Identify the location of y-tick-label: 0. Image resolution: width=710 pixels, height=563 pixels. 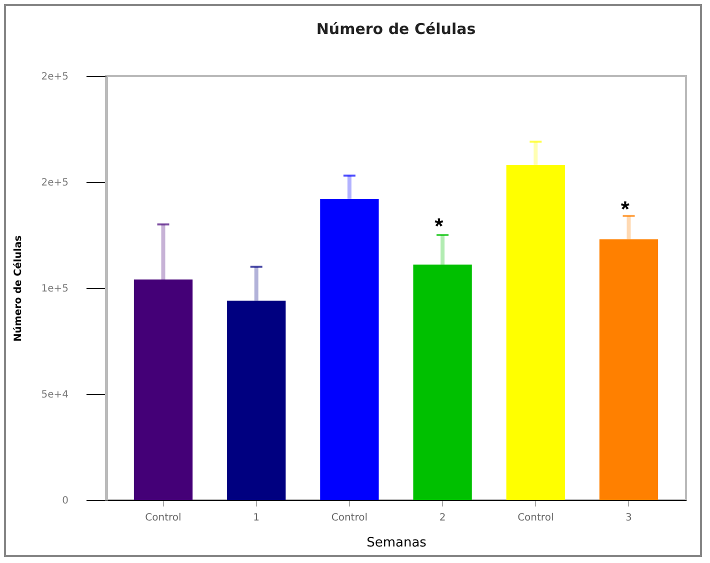
(65, 501).